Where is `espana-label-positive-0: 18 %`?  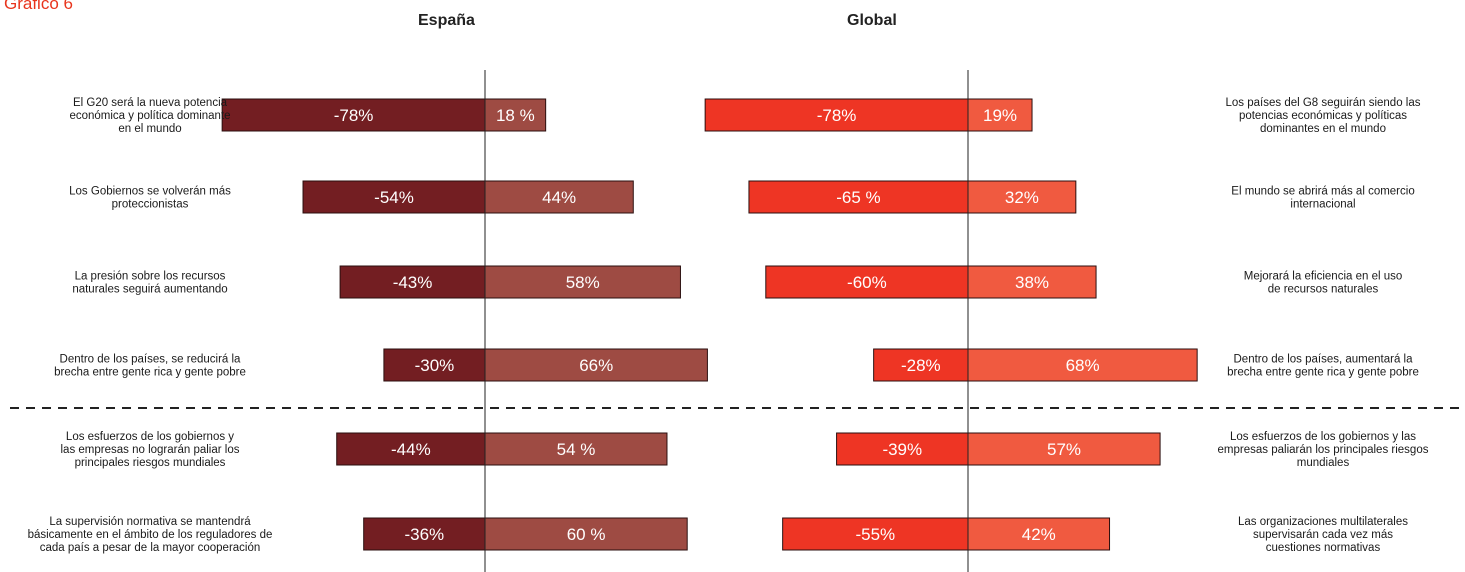
espana-label-positive-0: 18 % is located at coordinates (515, 115).